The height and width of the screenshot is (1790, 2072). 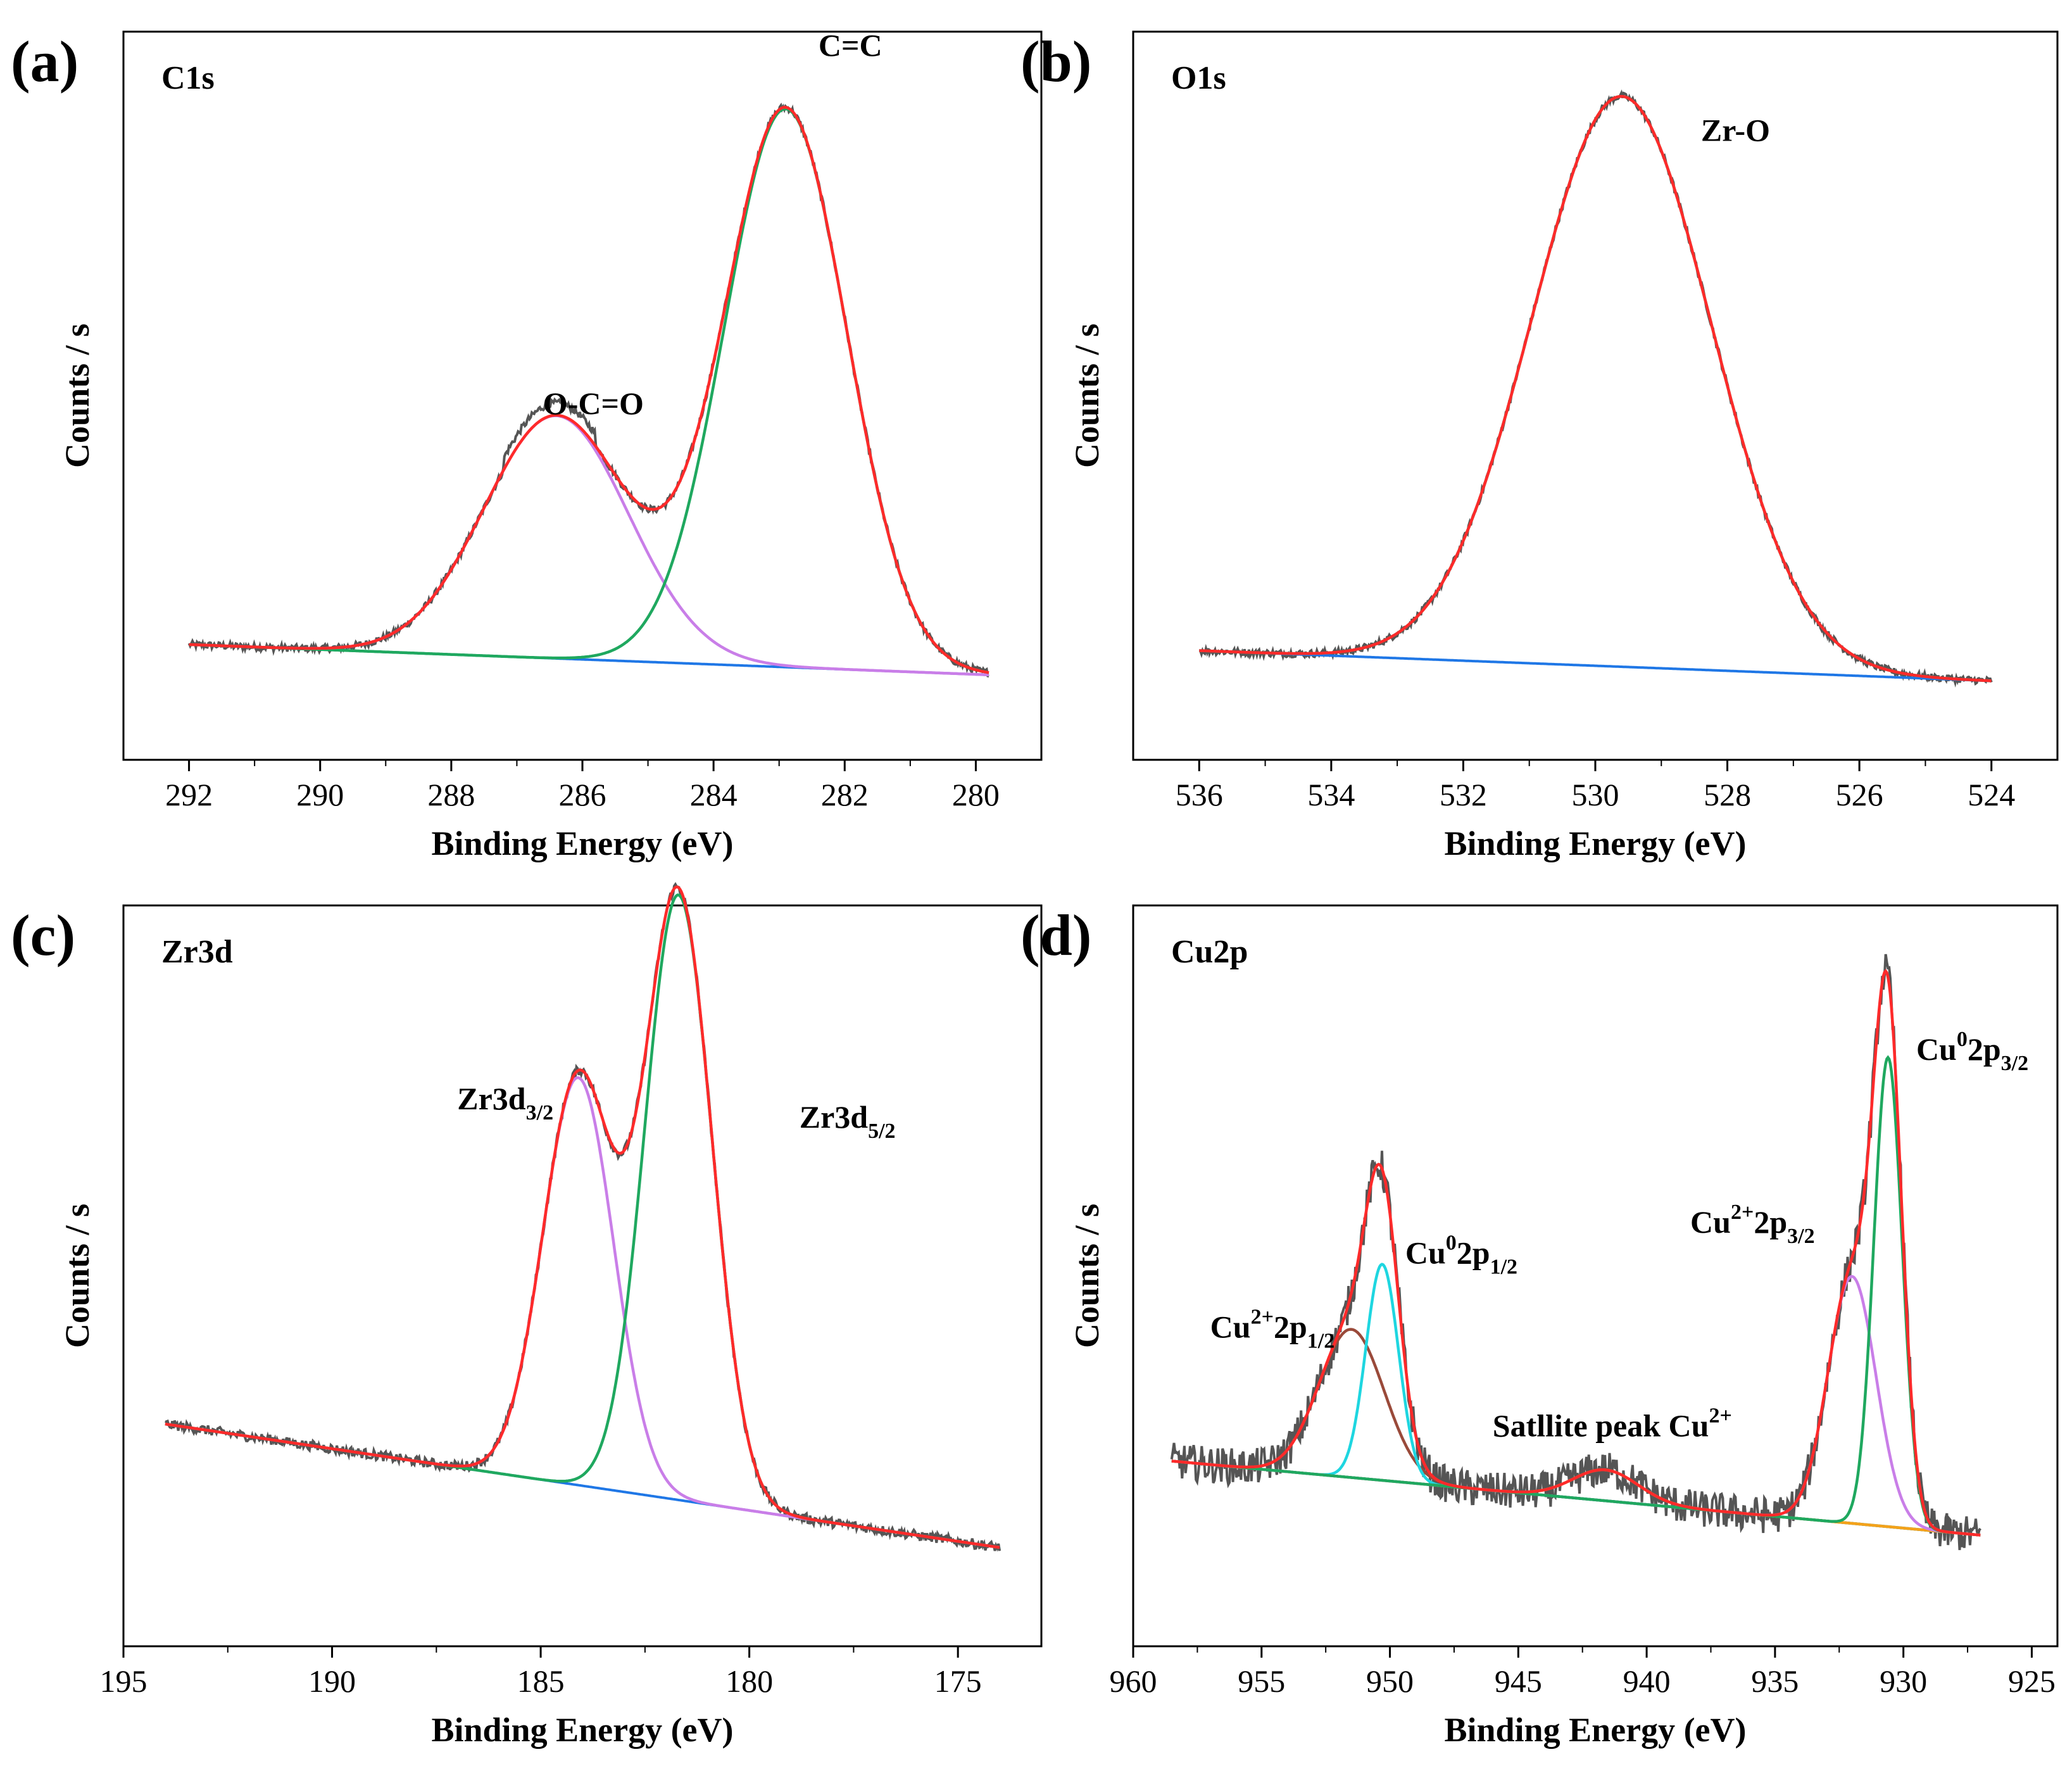 What do you see at coordinates (1601, 1426) in the screenshot?
I see `peak-annotation-text: Satllite peak Cu` at bounding box center [1601, 1426].